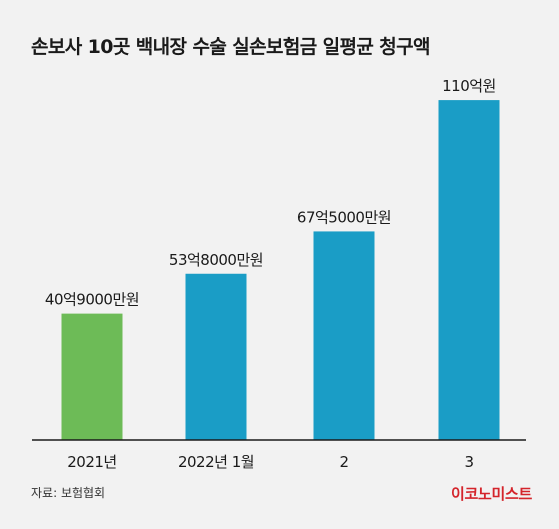 The image size is (559, 529). I want to click on data-label-3: 67억5000만원, so click(344, 217).